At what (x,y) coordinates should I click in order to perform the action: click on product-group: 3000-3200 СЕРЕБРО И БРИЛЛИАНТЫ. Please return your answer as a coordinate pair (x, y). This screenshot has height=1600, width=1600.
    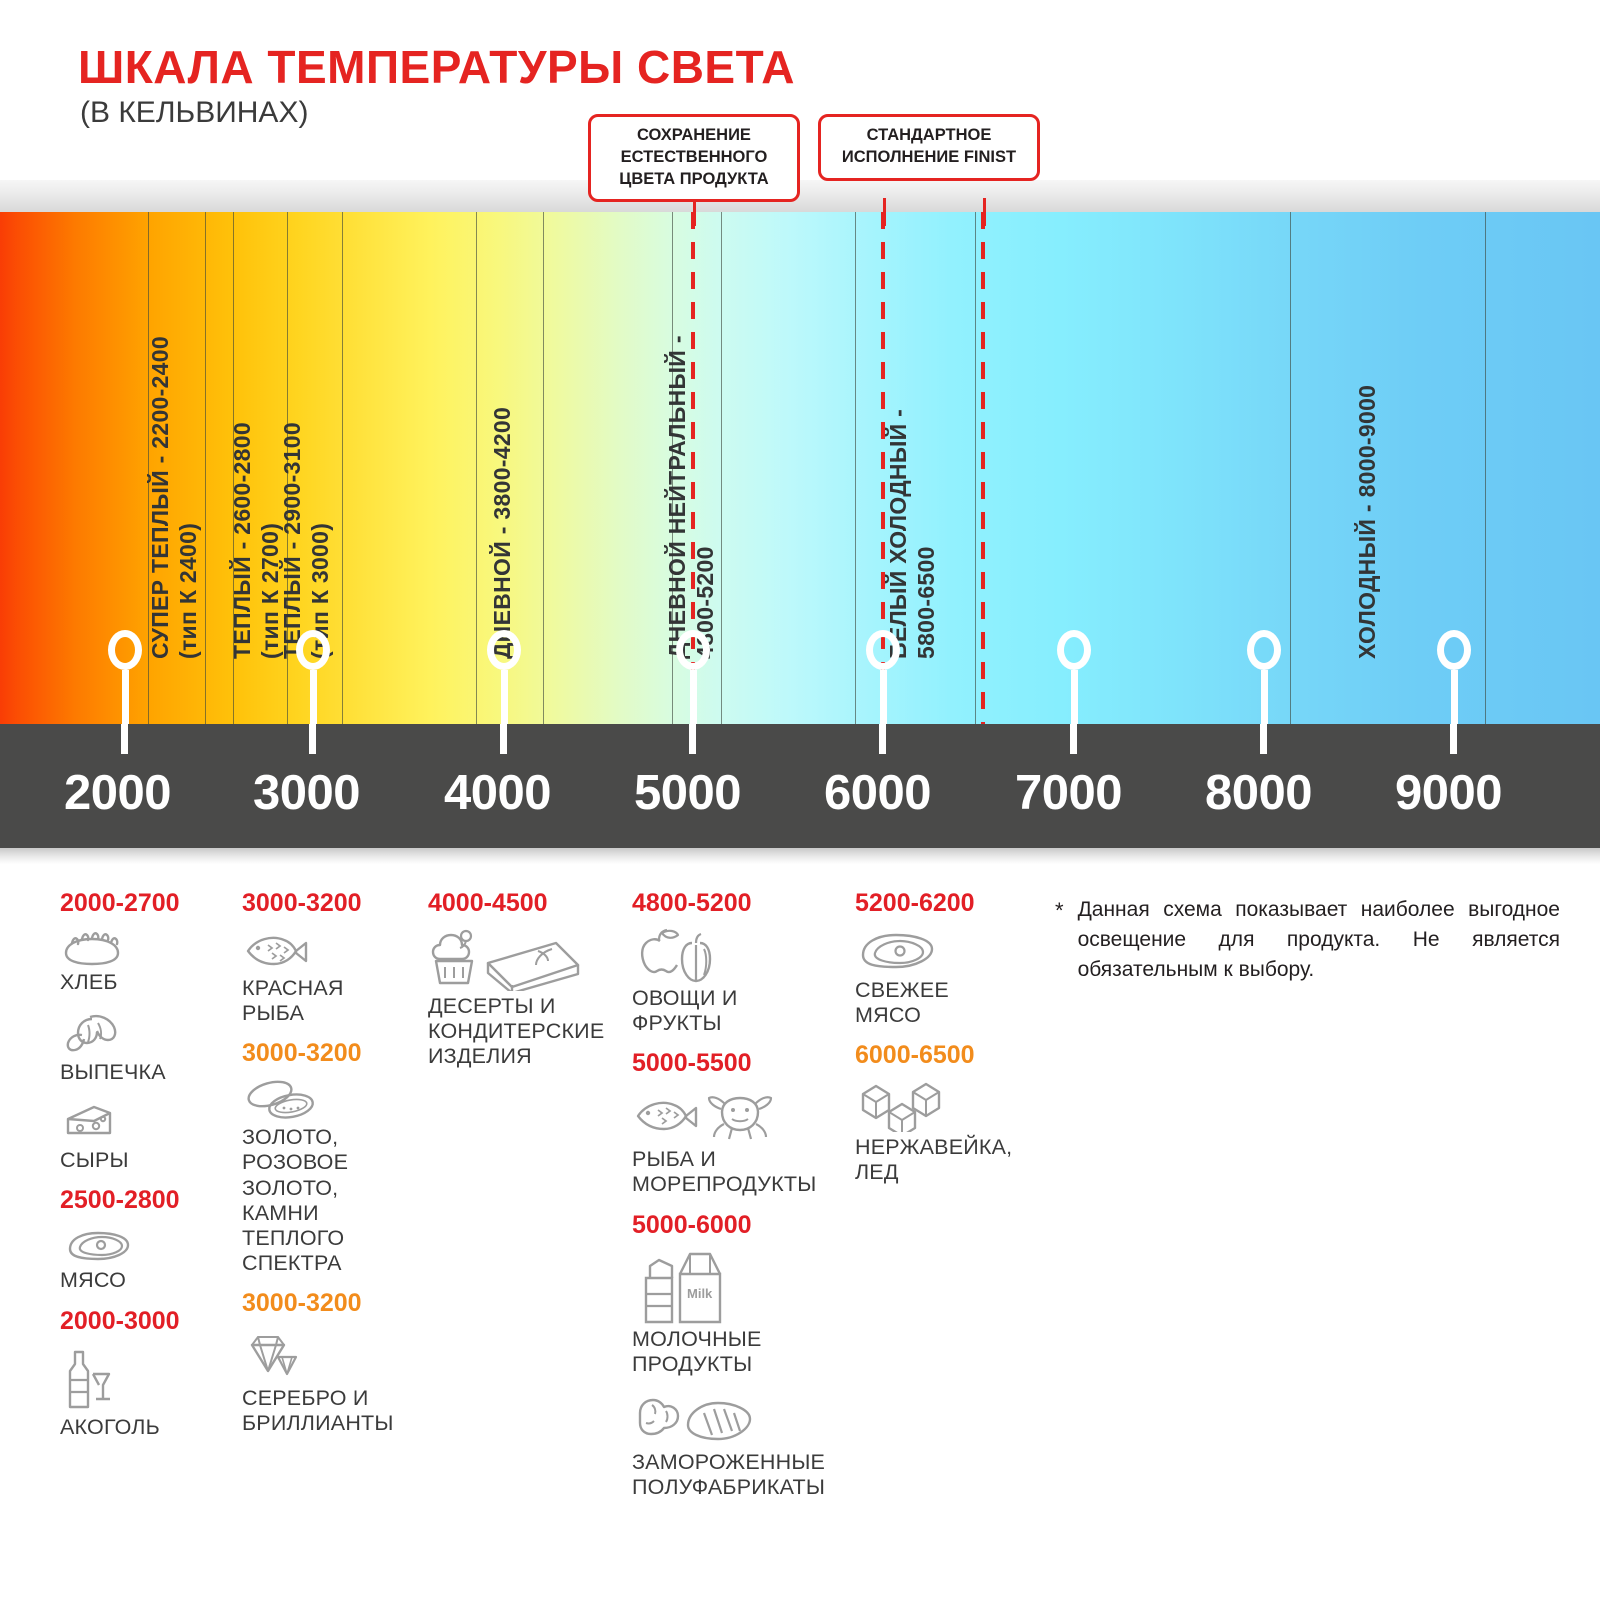
    Looking at the image, I should click on (334, 1363).